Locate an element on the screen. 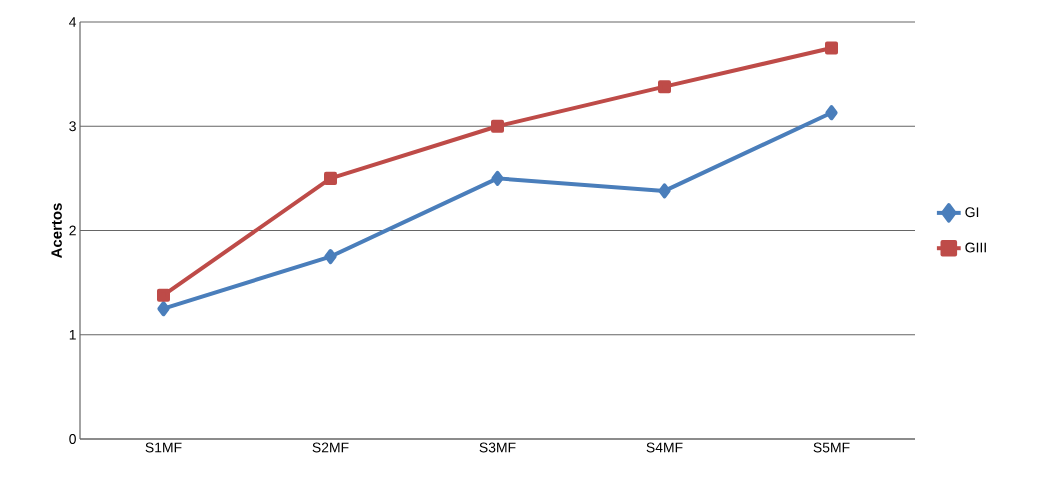 The width and height of the screenshot is (1042, 483). y-tick-label: 0 is located at coordinates (72, 439).